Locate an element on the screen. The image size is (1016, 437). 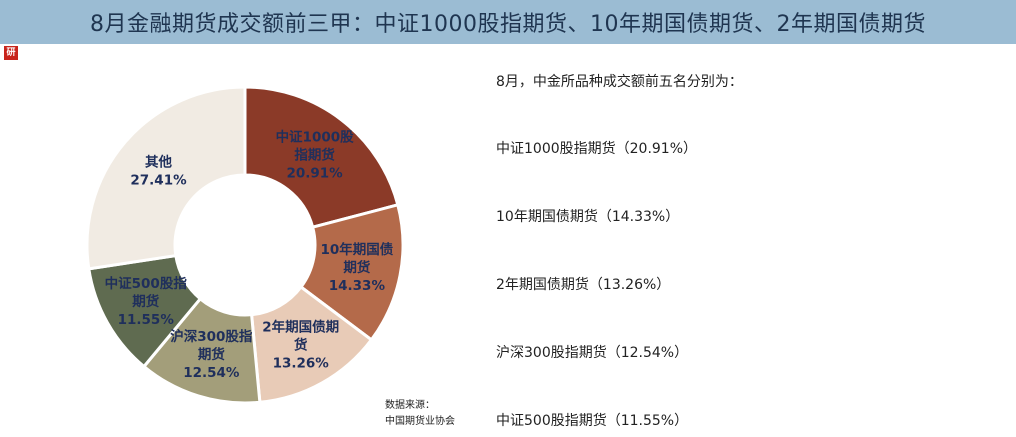
slice-category-text: 指期货 is located at coordinates (314, 155).